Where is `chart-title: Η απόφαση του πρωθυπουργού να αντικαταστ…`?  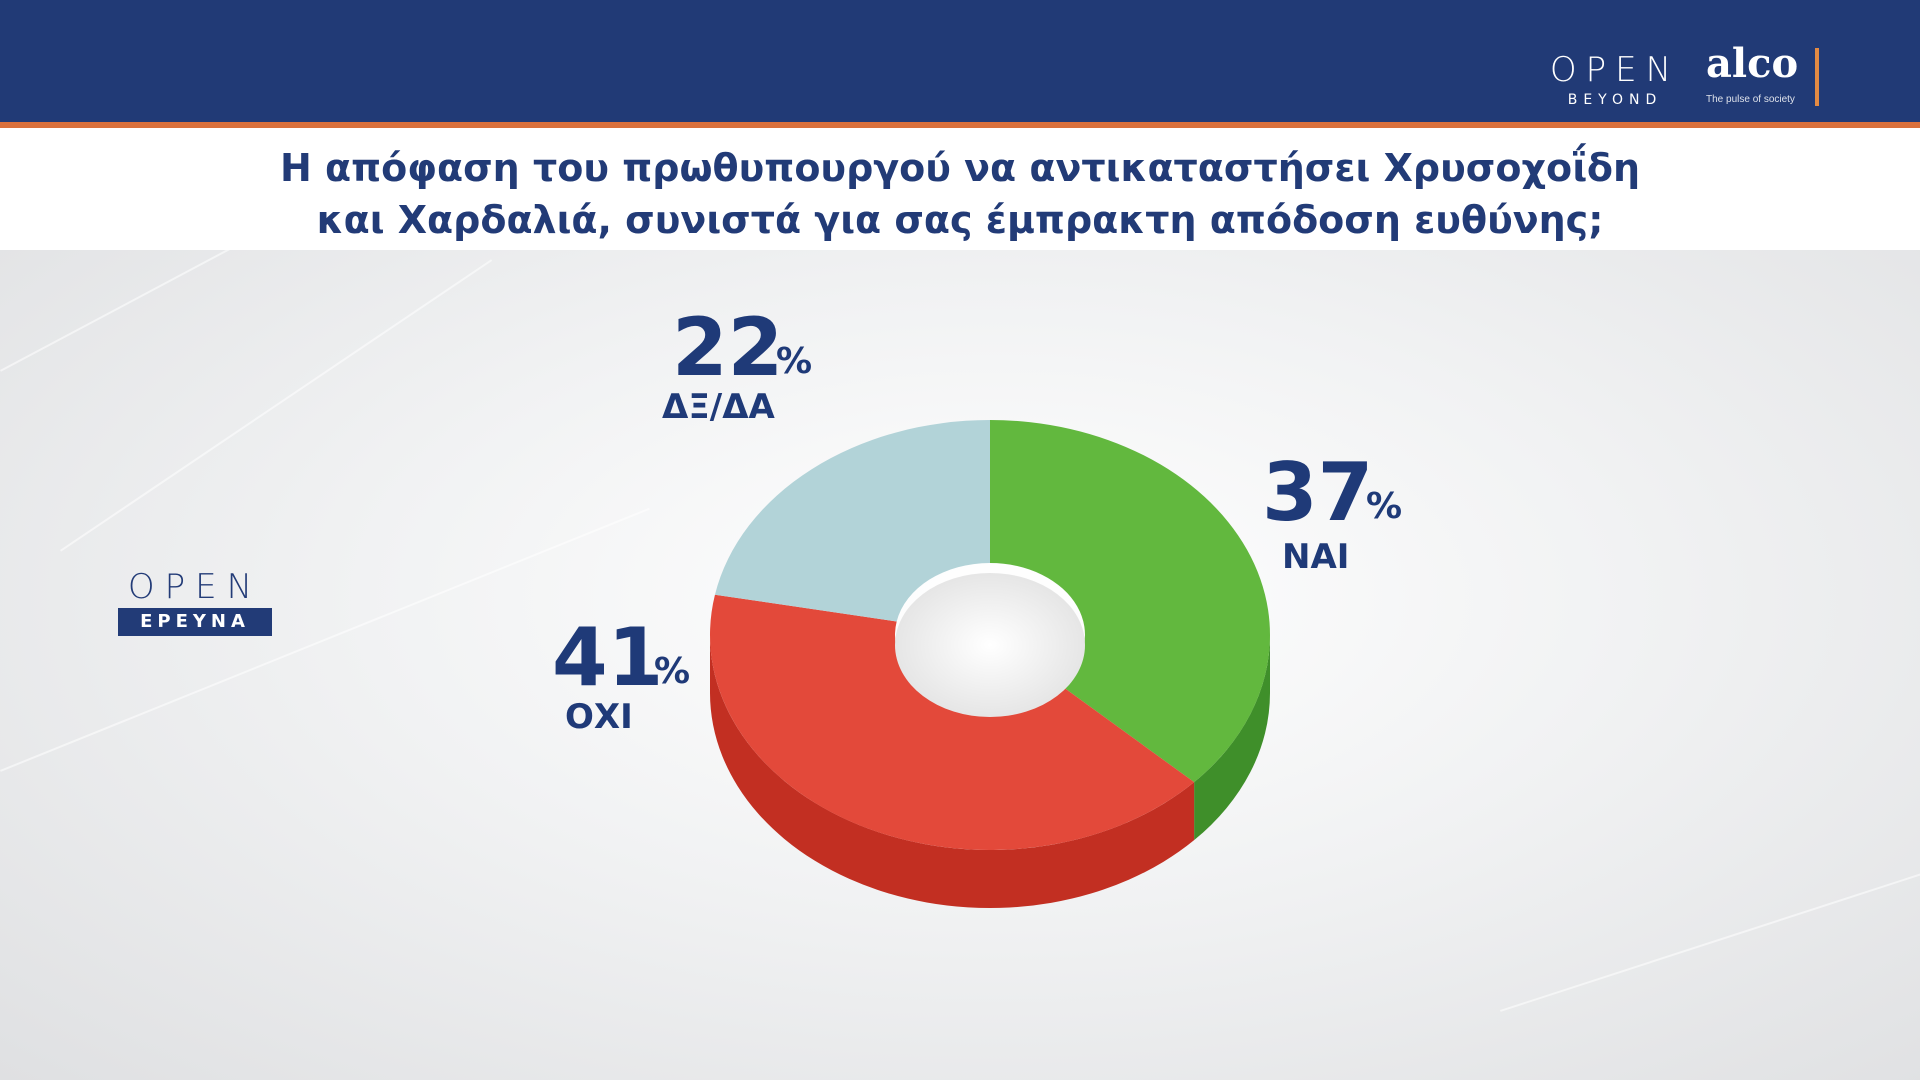
chart-title: Η απόφαση του πρωθυπουργού να αντικαταστ… is located at coordinates (960, 194).